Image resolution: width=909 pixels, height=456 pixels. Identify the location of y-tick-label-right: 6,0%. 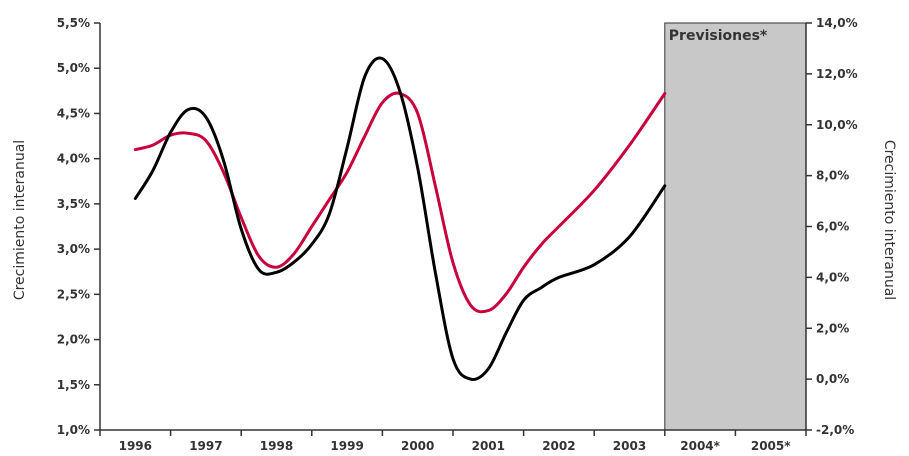
(832, 227).